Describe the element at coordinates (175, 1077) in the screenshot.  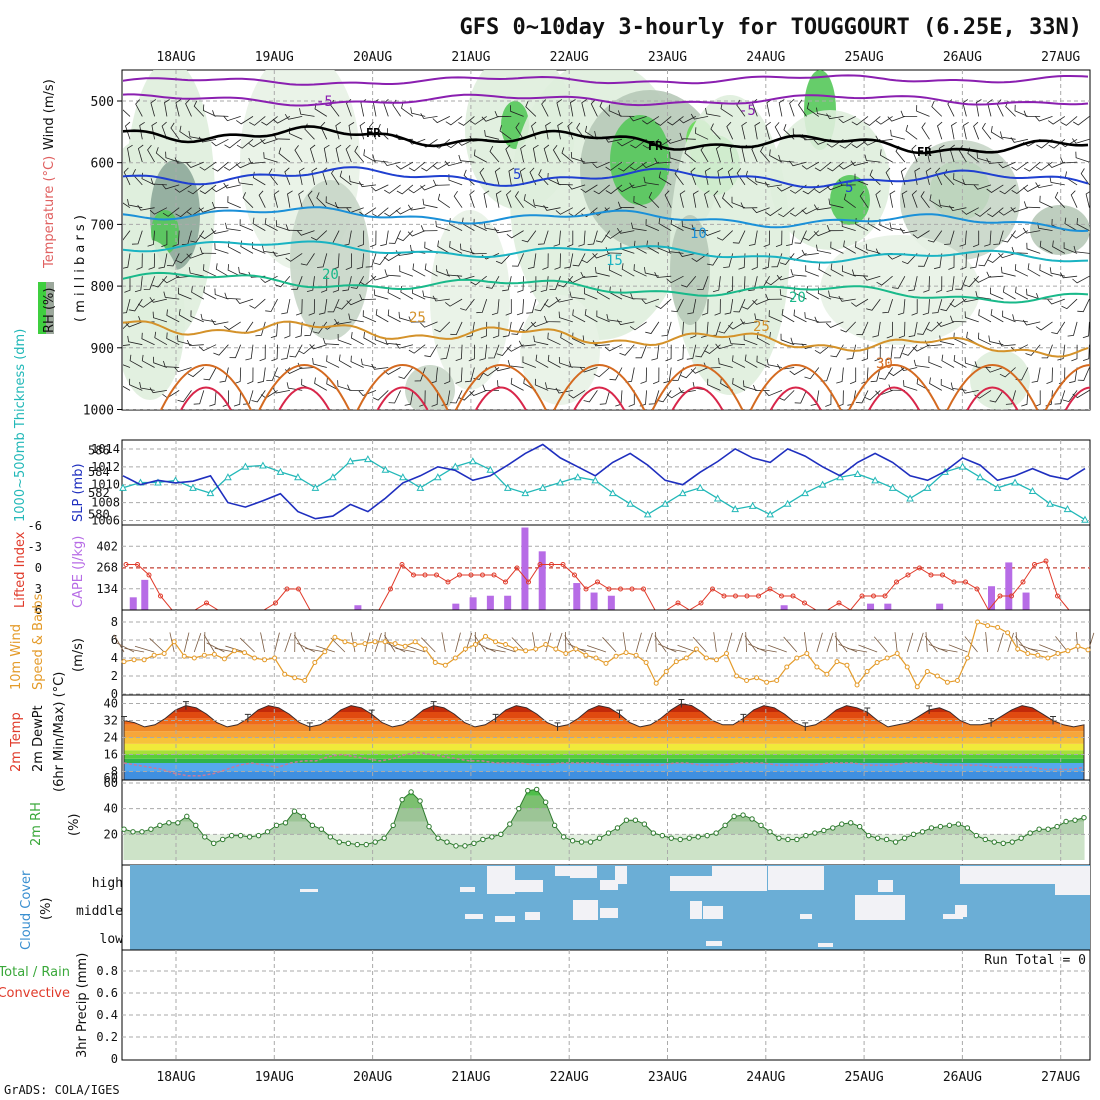
I see `date-bottom-18AUG: 18AUG` at that location.